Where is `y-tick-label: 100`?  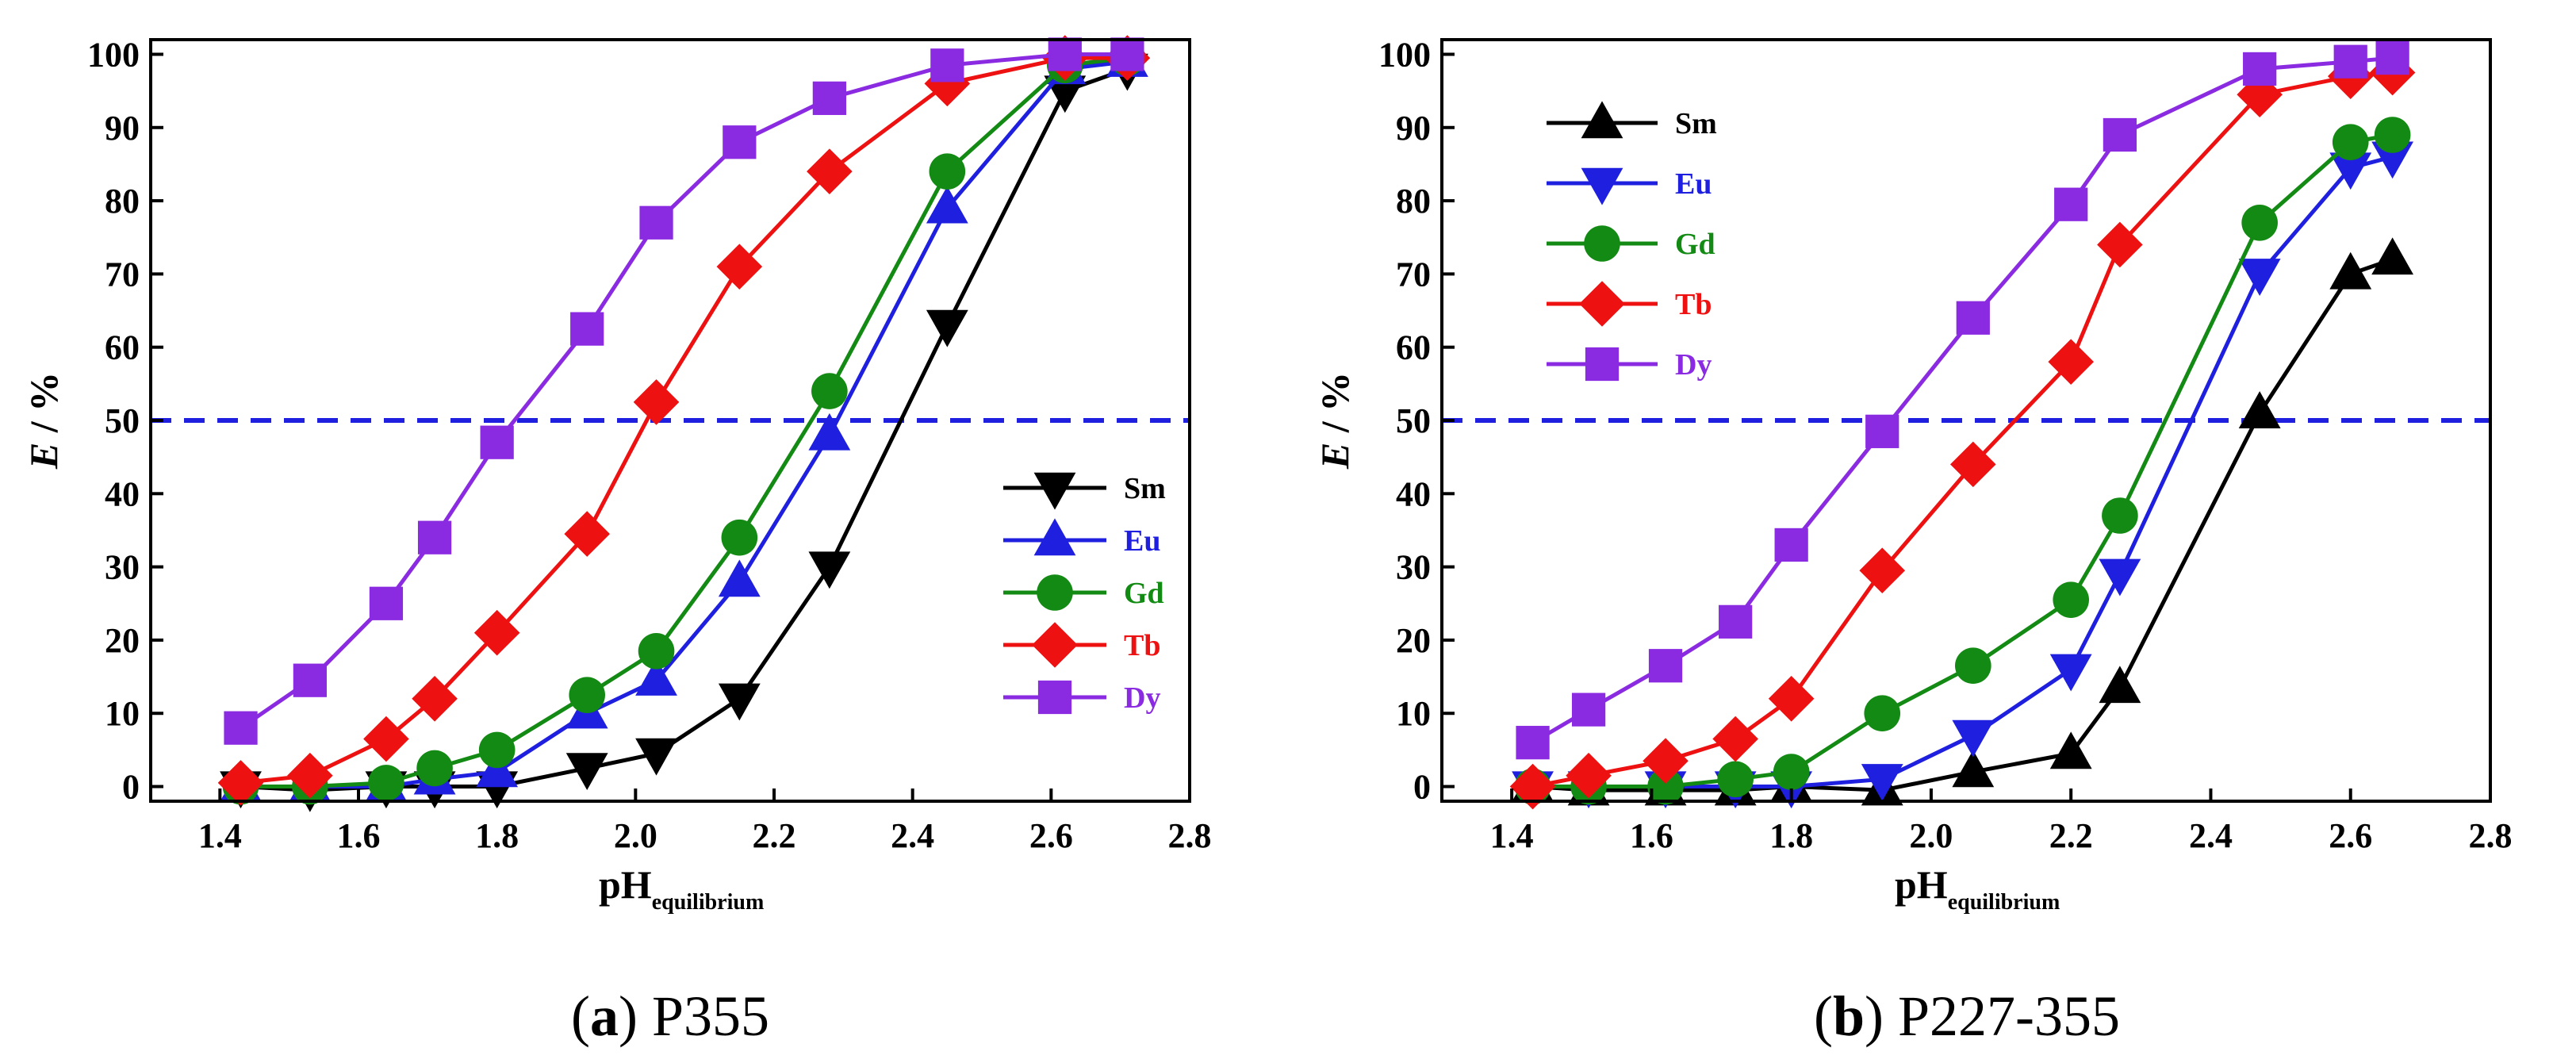 y-tick-label: 100 is located at coordinates (1405, 54).